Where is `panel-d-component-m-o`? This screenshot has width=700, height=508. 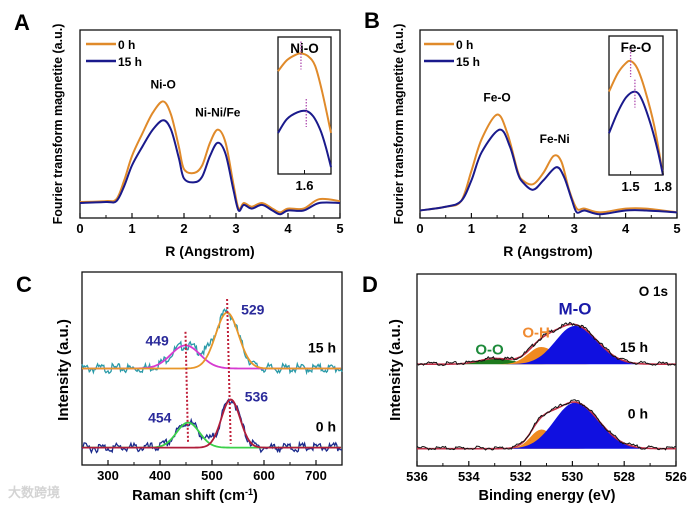
panel-d-component-m-o is located at coordinates (546, 425).